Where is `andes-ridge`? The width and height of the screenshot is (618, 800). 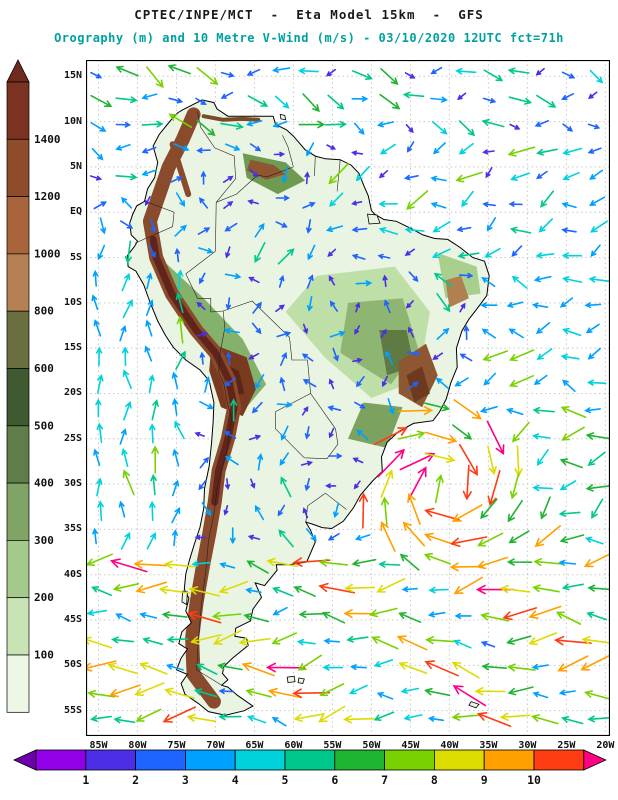 andes-ridge is located at coordinates (231, 118).